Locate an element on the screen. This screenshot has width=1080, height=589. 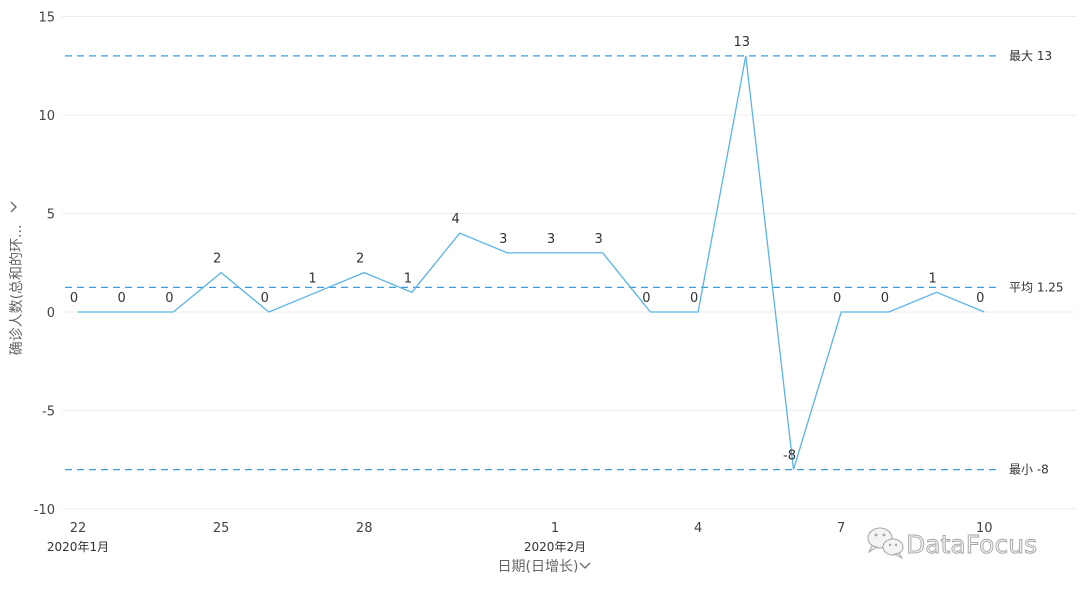
data-label: -8 is located at coordinates (789, 456).